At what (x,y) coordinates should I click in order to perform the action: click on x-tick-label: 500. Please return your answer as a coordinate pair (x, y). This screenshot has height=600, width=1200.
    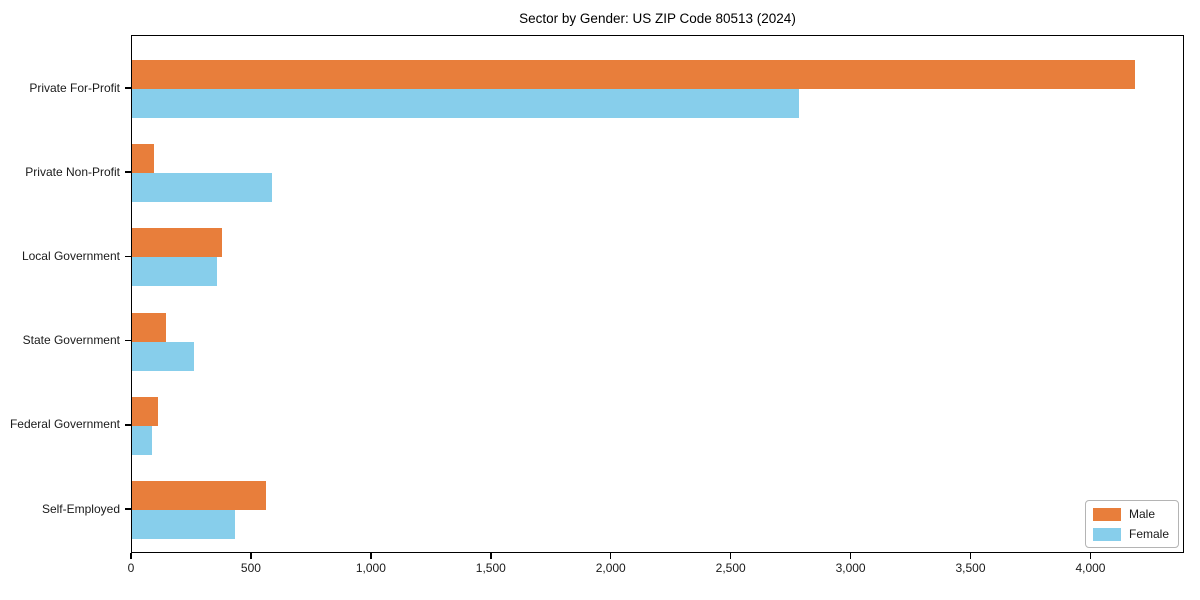
    Looking at the image, I should click on (250, 568).